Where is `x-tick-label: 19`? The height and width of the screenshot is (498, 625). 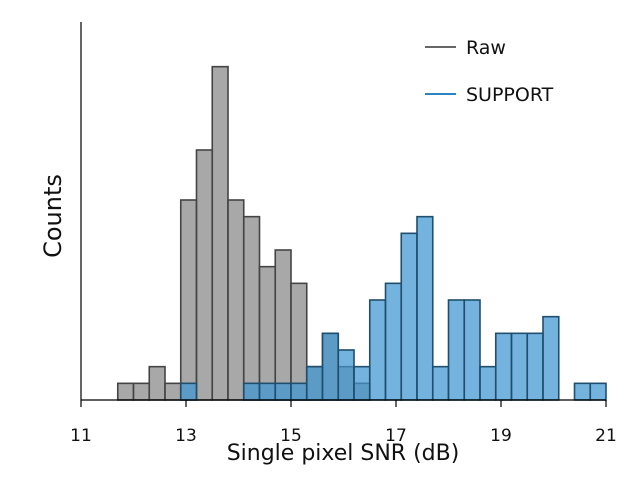 x-tick-label: 19 is located at coordinates (501, 436).